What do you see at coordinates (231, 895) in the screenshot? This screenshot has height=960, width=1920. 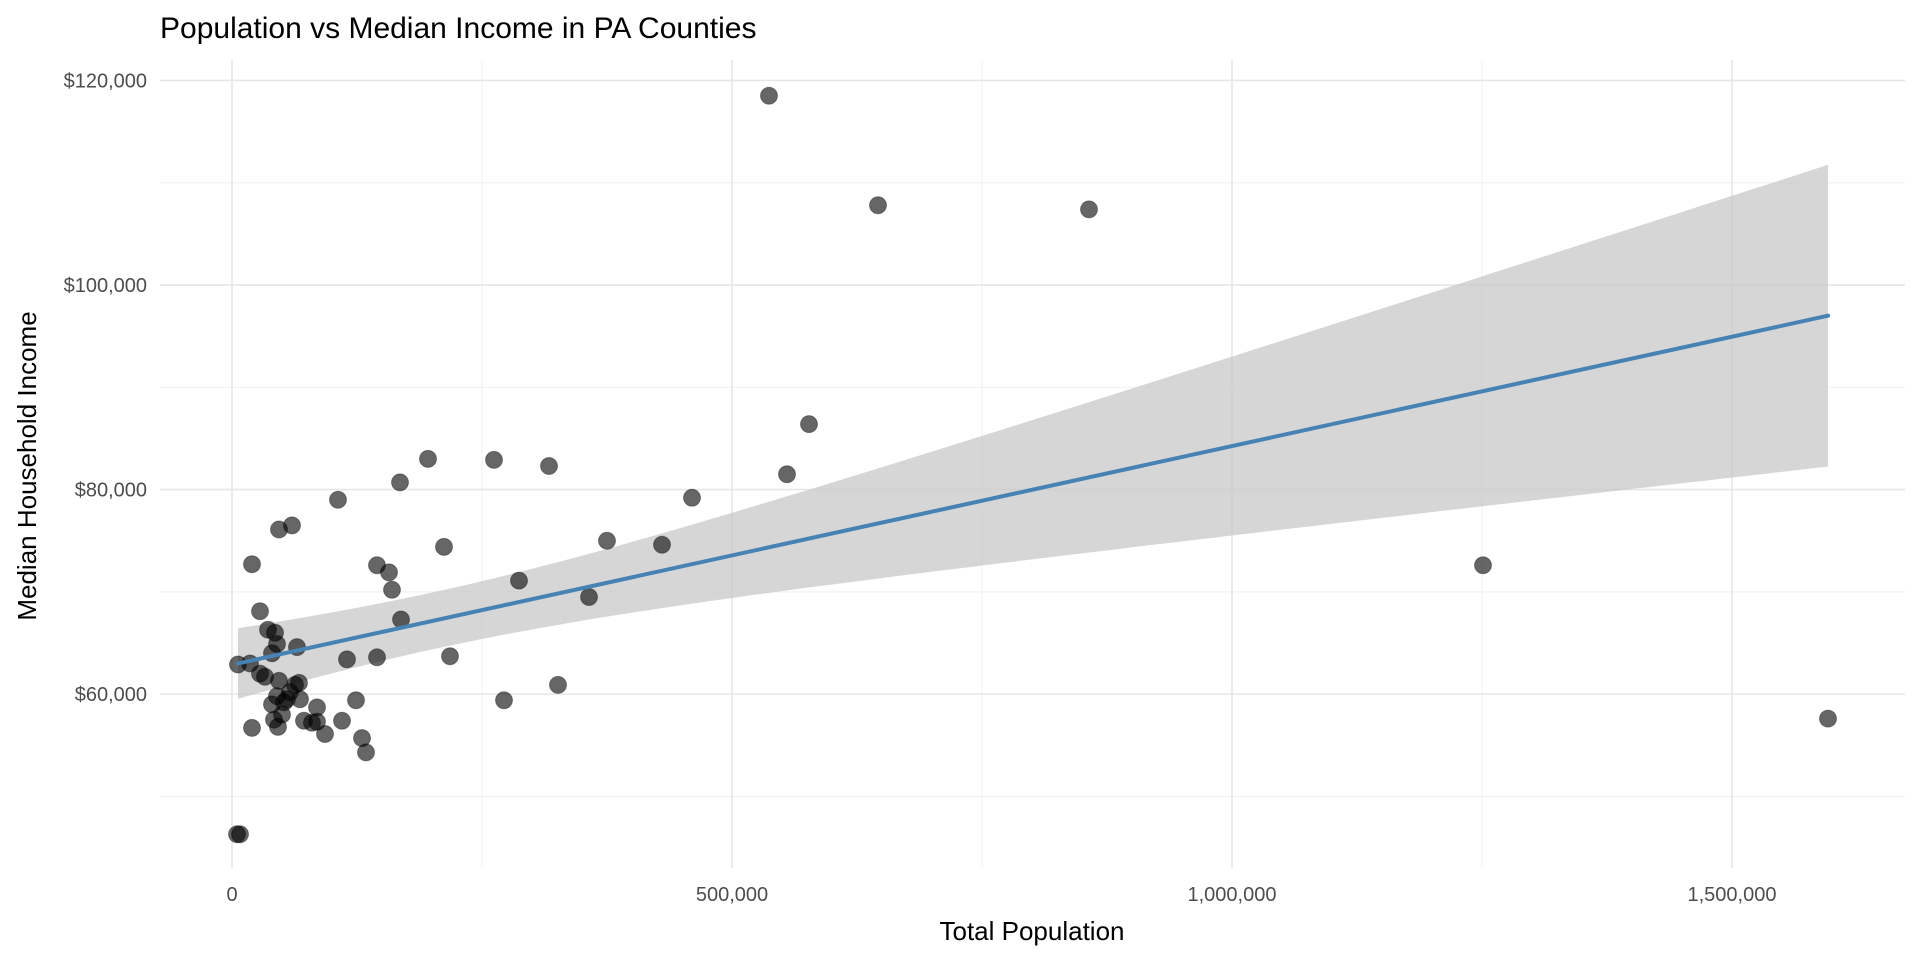 I see `x-tick-label: 0` at bounding box center [231, 895].